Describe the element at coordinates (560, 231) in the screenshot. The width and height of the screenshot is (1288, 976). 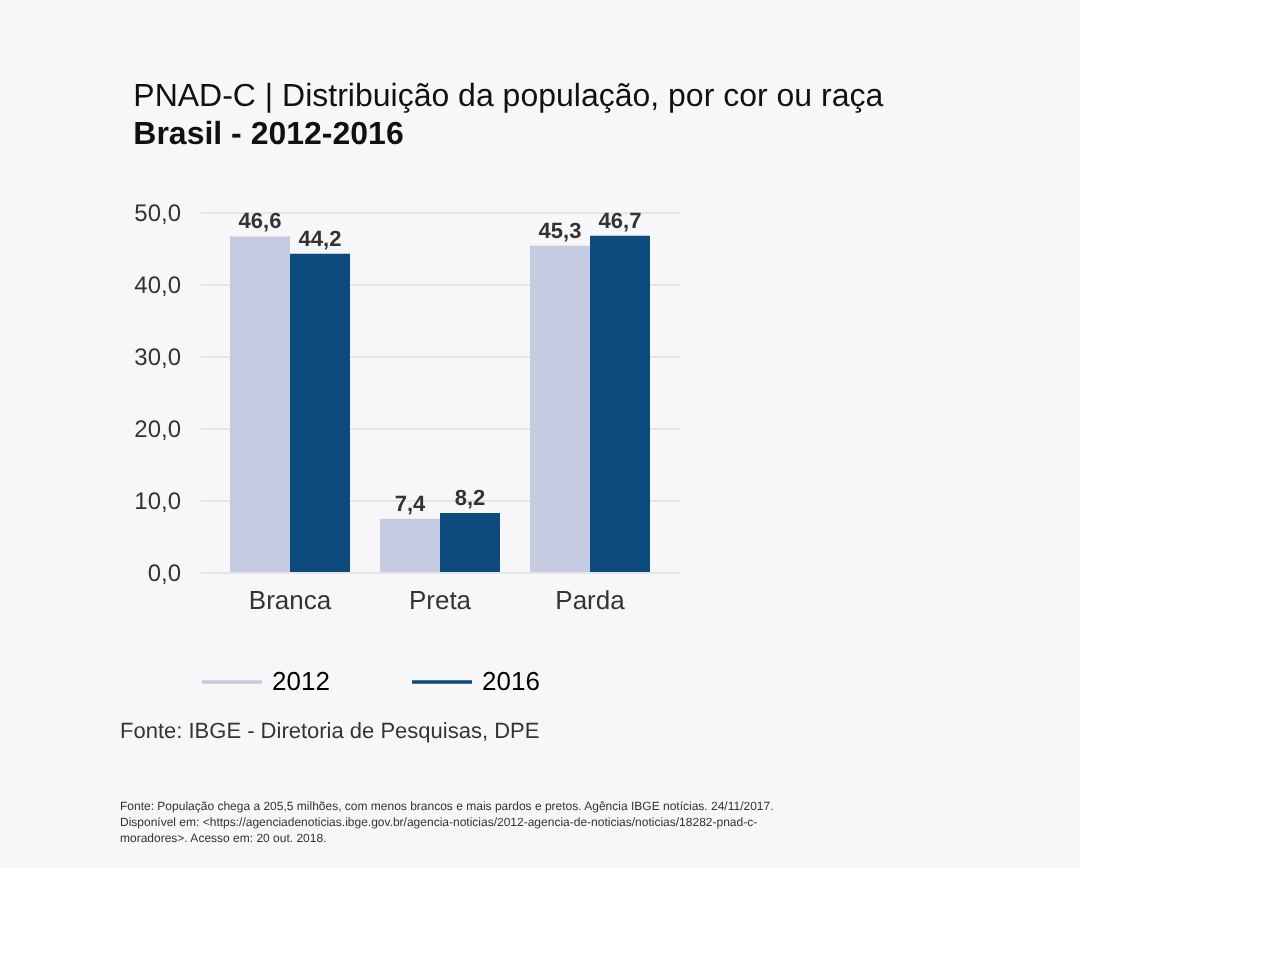
I see `text: 45,3` at that location.